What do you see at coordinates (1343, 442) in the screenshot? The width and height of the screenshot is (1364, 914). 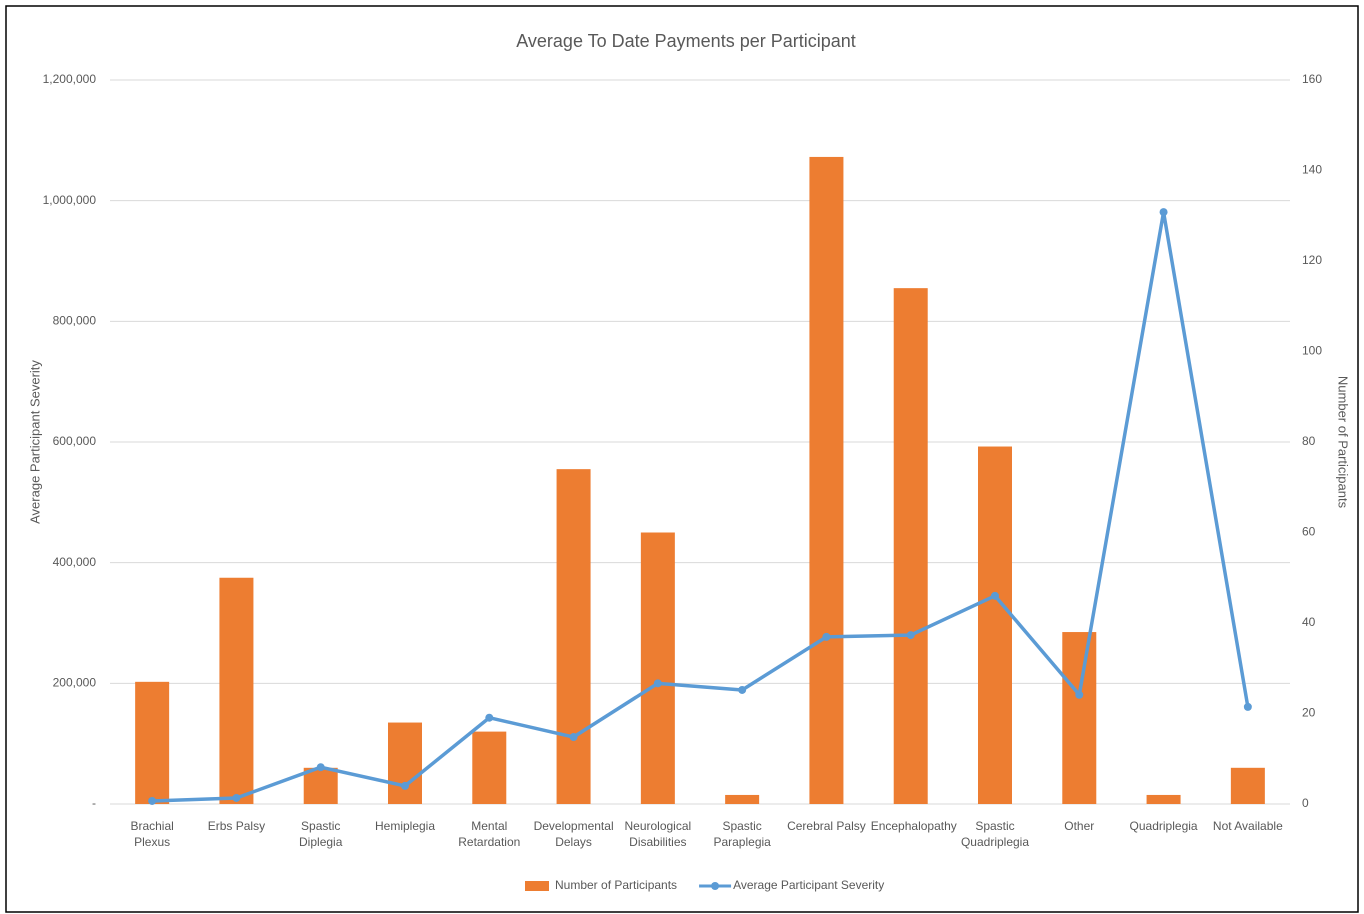 I see `y2-axis-title: Number of Participants` at bounding box center [1343, 442].